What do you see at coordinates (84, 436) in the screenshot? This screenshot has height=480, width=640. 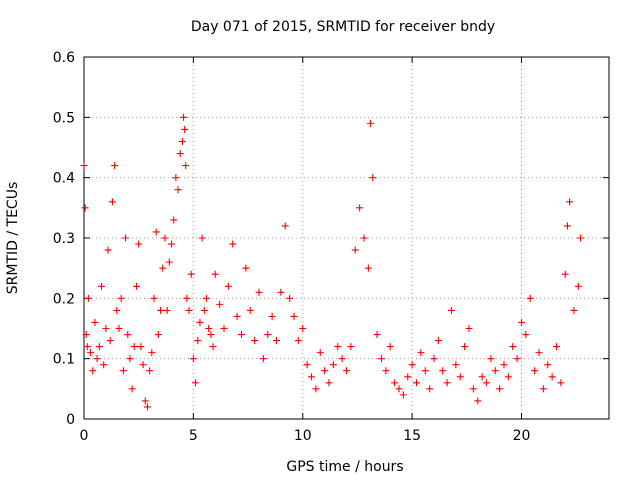 I see `x-tick-label: 0` at bounding box center [84, 436].